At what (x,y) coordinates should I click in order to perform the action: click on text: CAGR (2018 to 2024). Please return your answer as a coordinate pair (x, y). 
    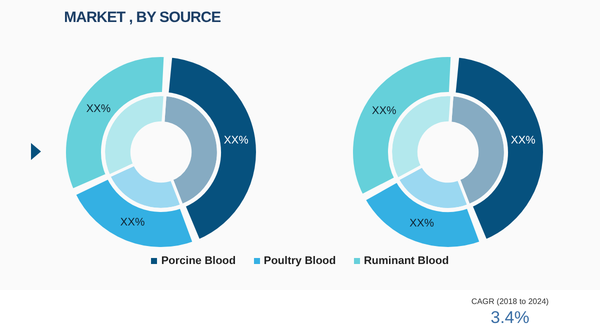
    Looking at the image, I should click on (510, 301).